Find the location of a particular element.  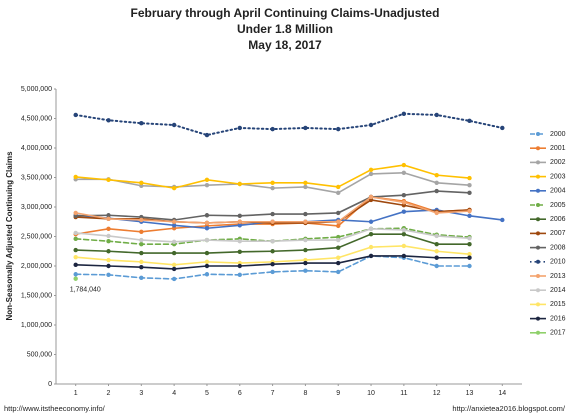

legend-label: 2003 is located at coordinates (558, 176).